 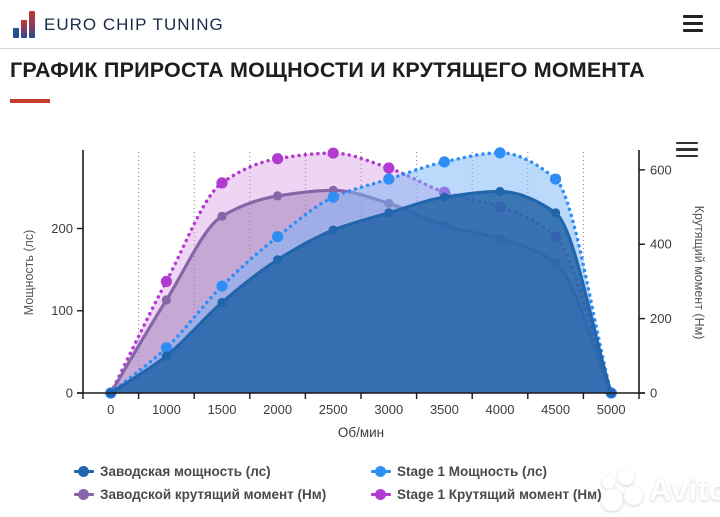 What do you see at coordinates (213, 494) in the screenshot?
I see `legend-label: Заводской крутящий момент (Нм)` at bounding box center [213, 494].